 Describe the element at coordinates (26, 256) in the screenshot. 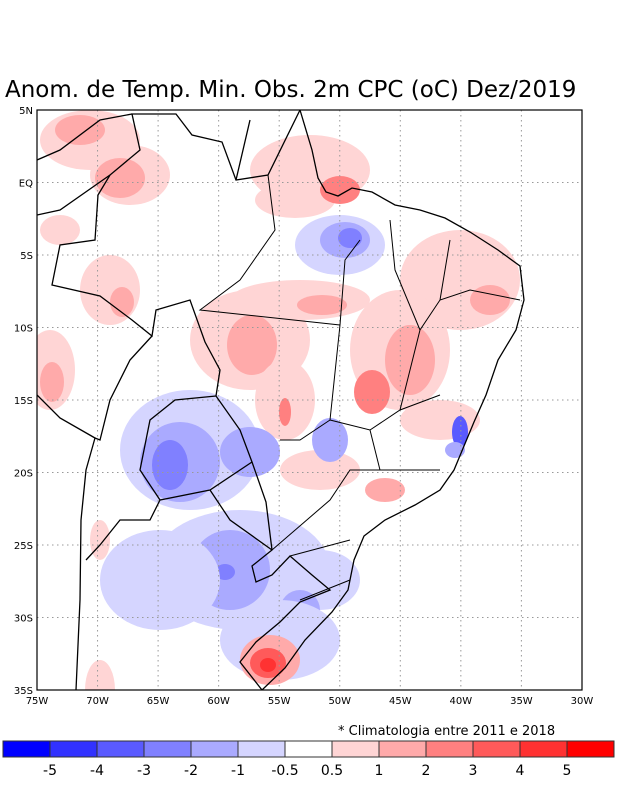

I see `lat-tick-label: 5S` at that location.